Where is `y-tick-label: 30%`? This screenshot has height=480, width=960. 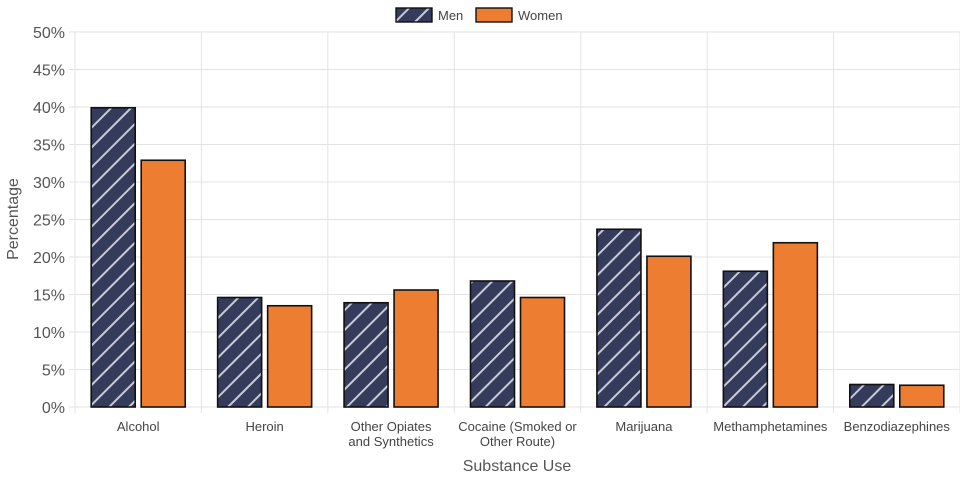 y-tick-label: 30% is located at coordinates (49, 183).